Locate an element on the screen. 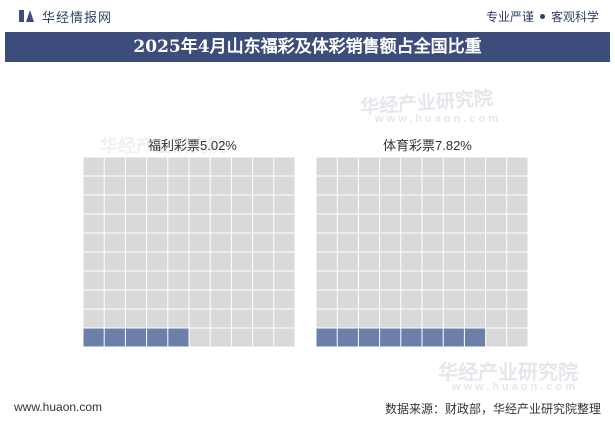 The image size is (615, 427). top-bar: 华经情报网 专业严谨 客观科学 is located at coordinates (307, 16).